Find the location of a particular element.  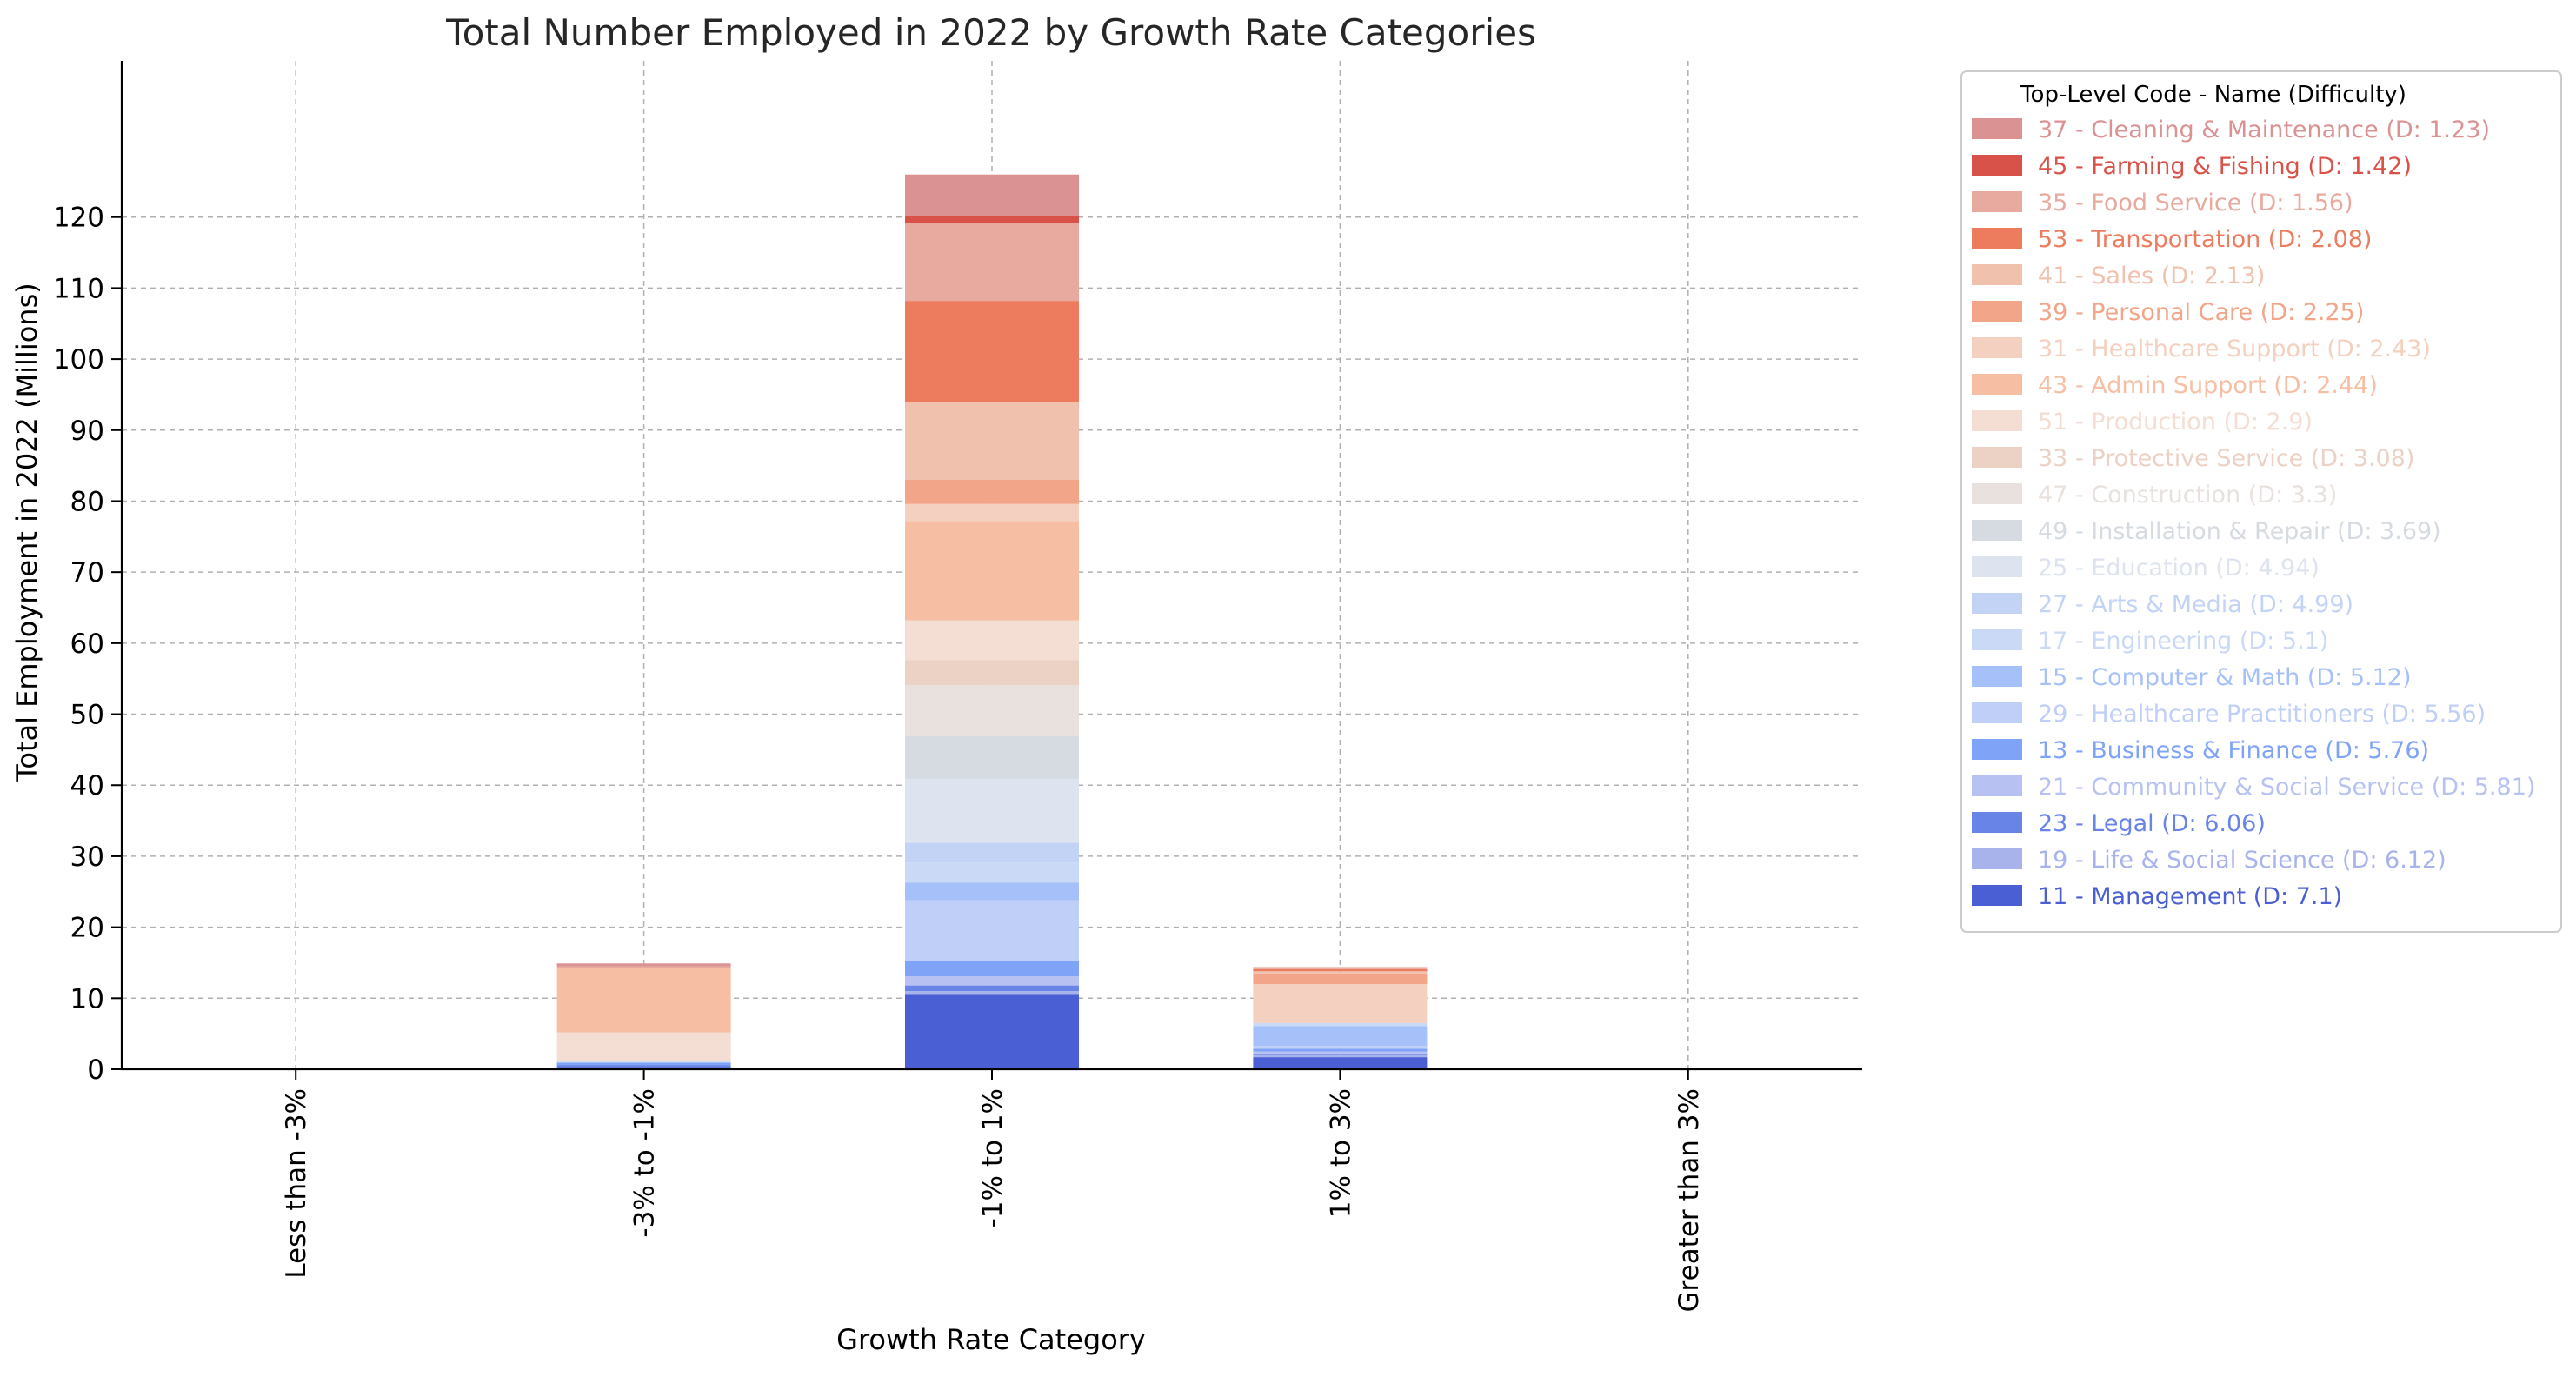

legend-label: 53 - Transportation (D: 2.08) is located at coordinates (2205, 239).